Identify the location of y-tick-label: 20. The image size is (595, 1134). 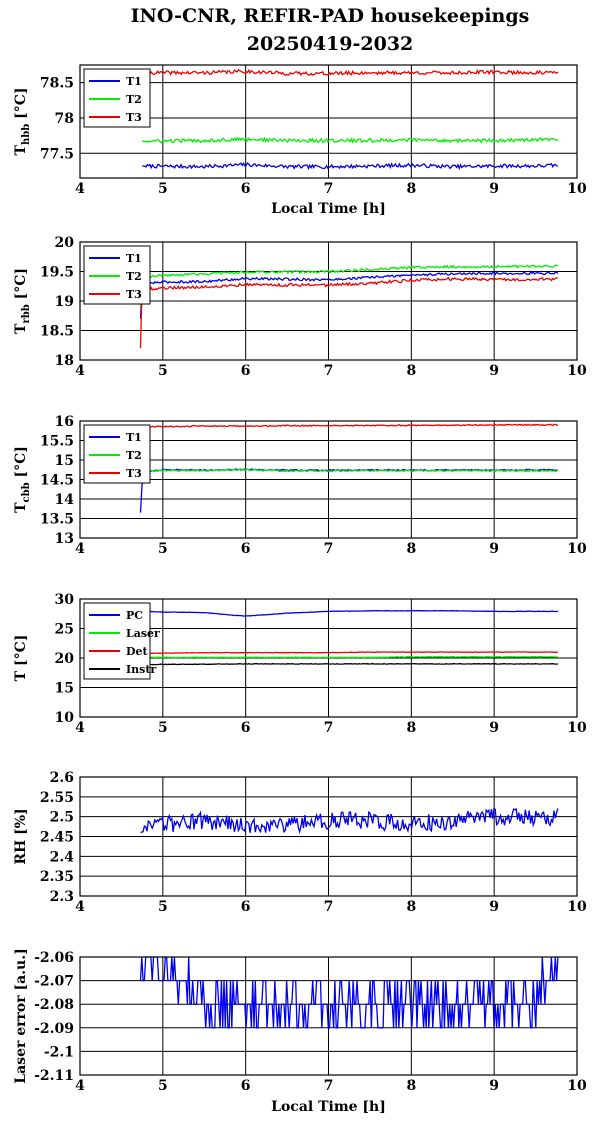
(65, 659).